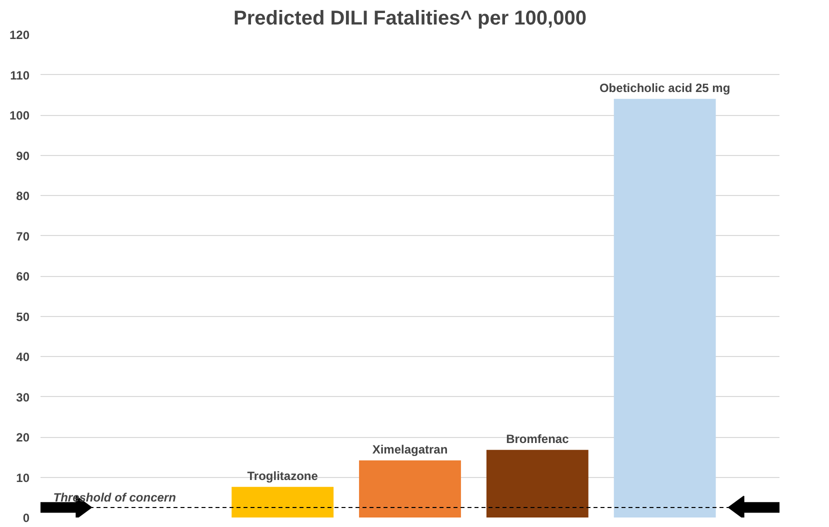 The height and width of the screenshot is (527, 829). Describe the element at coordinates (23, 317) in the screenshot. I see `y-tick-label: 50` at that location.